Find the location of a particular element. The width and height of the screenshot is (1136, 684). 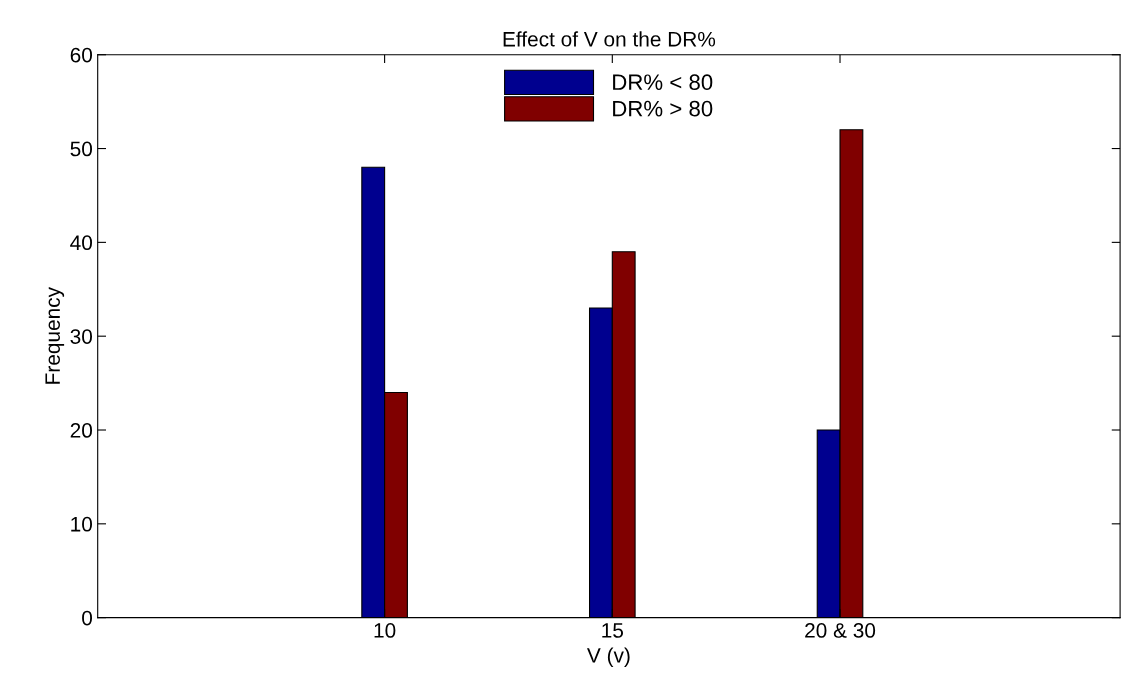

x-axis-title: V (v) is located at coordinates (608, 657).